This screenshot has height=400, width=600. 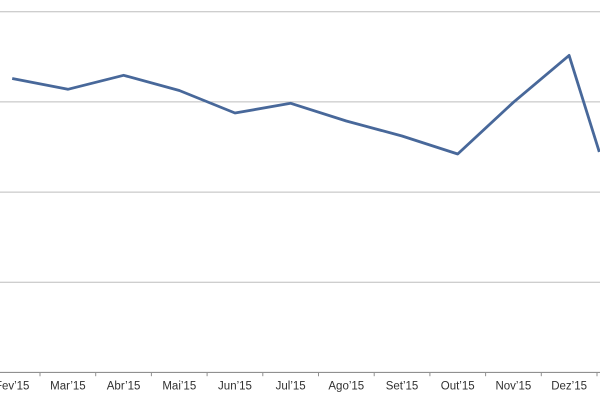 What do you see at coordinates (291, 387) in the screenshot?
I see `svg-text: Jul’15` at bounding box center [291, 387].